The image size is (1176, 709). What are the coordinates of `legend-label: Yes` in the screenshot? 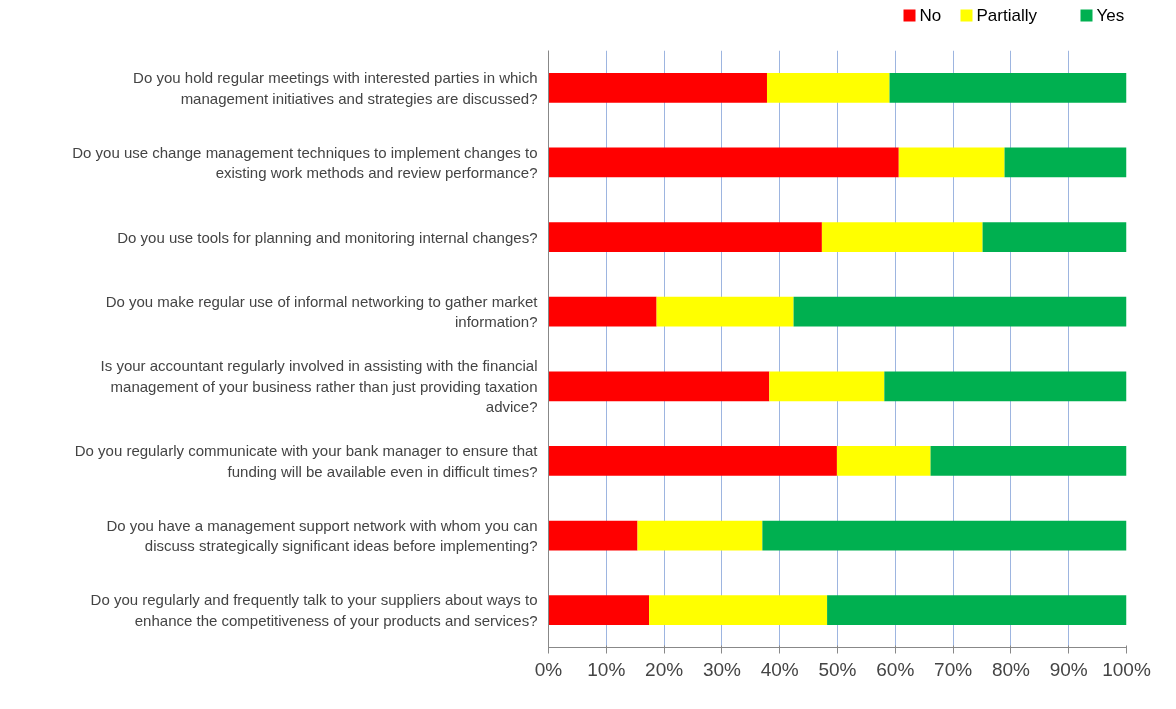 It's located at (1110, 15).